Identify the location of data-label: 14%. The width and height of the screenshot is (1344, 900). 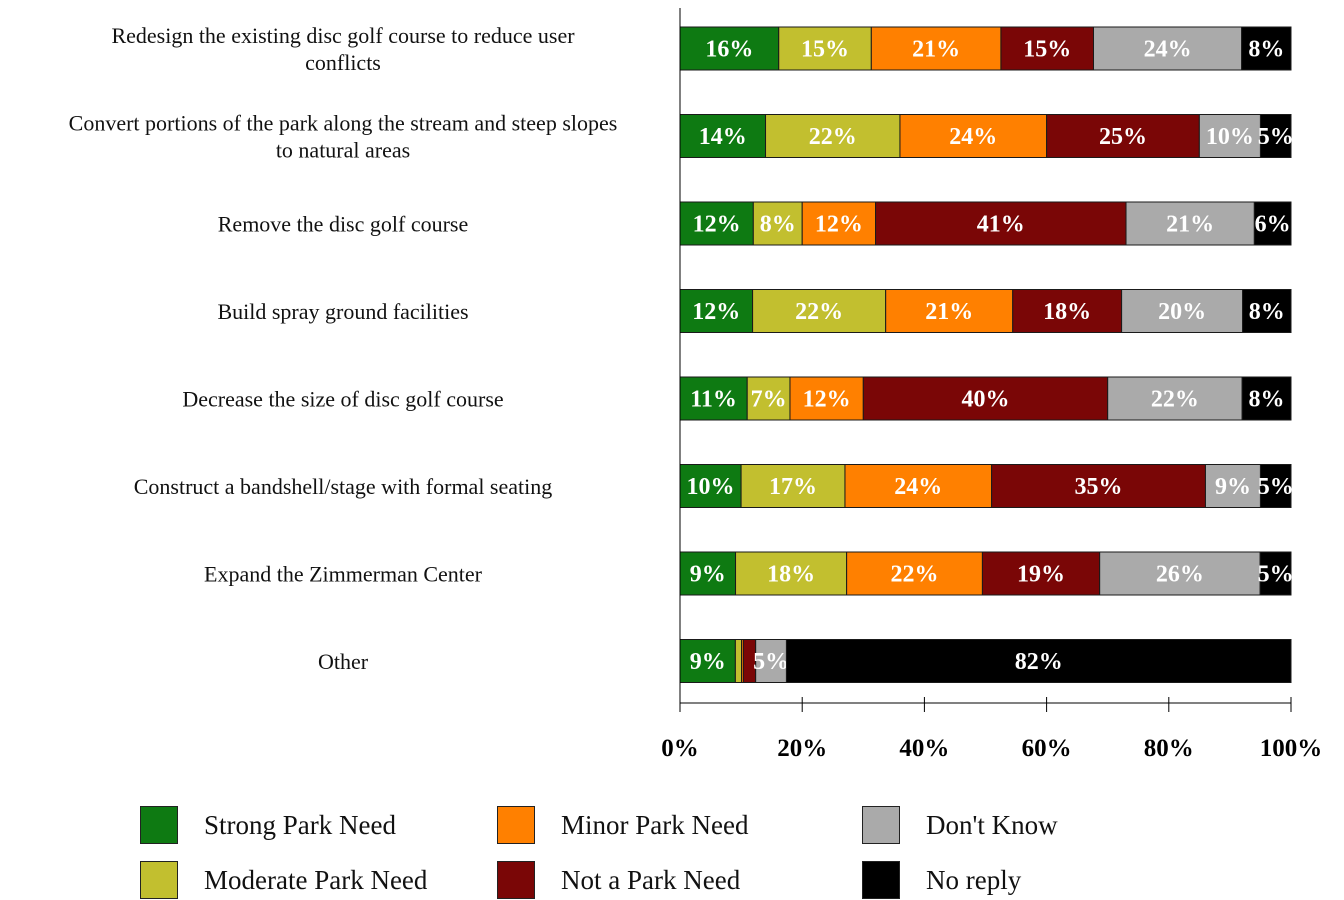
(723, 137).